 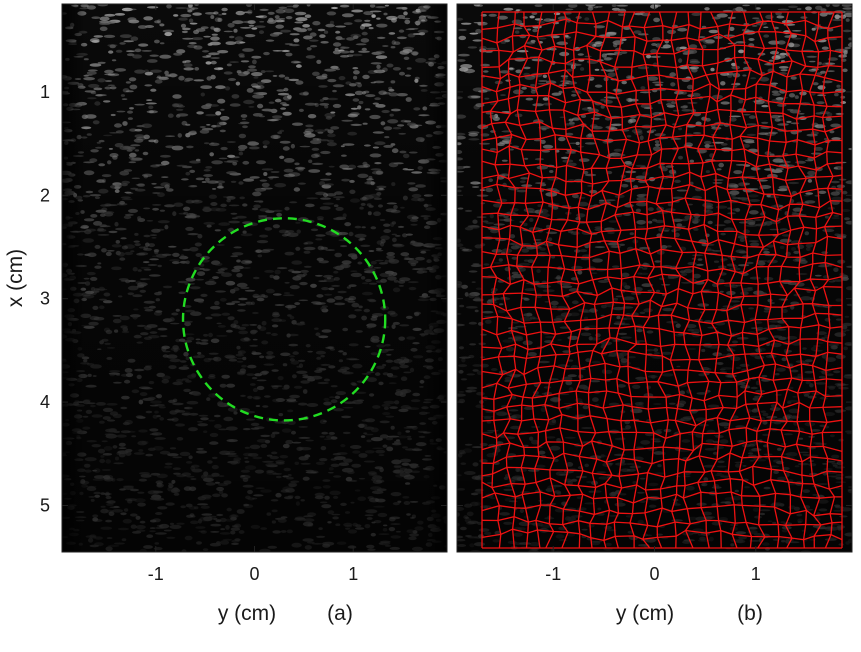 What do you see at coordinates (45, 299) in the screenshot?
I see `y-tick-label: 3` at bounding box center [45, 299].